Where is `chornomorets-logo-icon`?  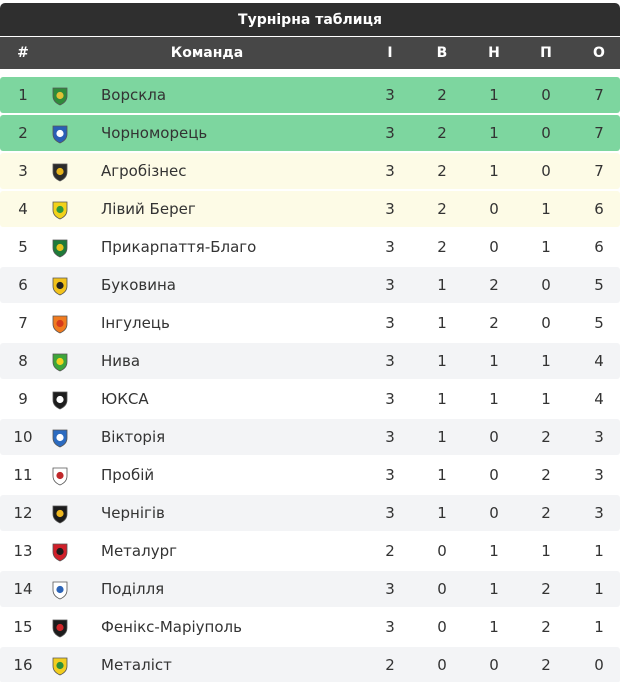 chornomorets-logo-icon is located at coordinates (60, 134).